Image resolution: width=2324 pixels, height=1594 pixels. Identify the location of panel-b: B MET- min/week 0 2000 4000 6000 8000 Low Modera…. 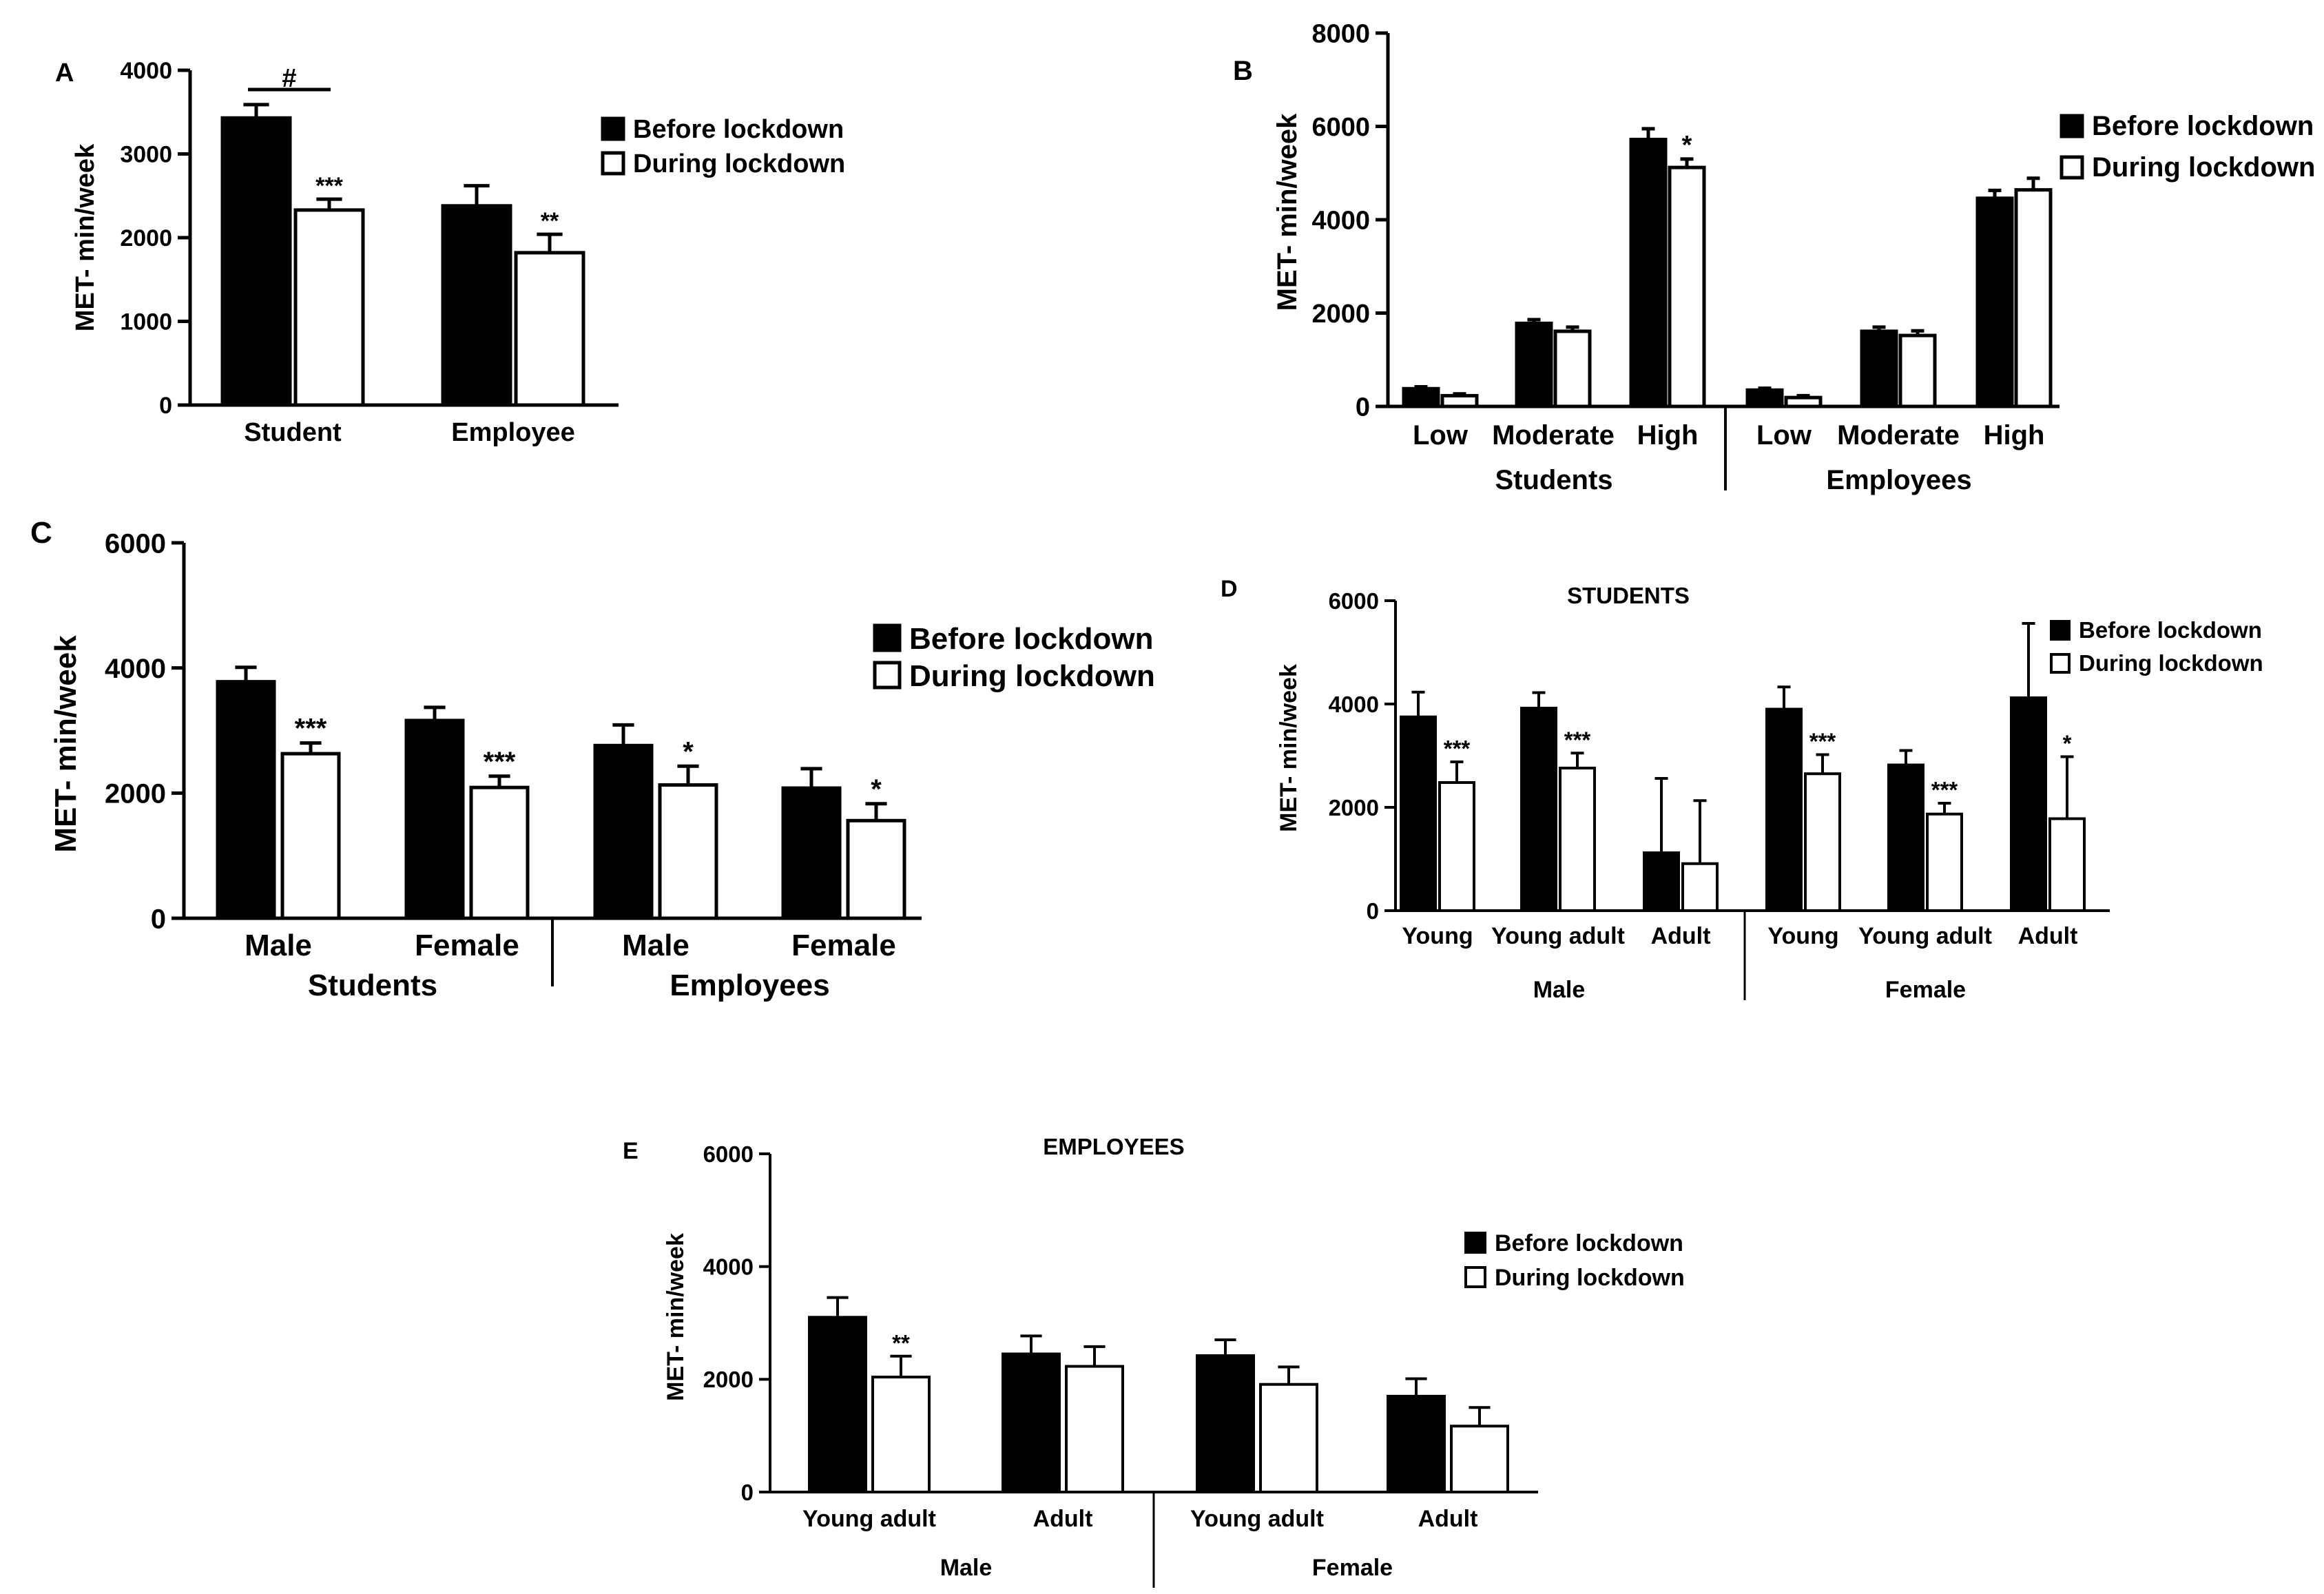
(1774, 258).